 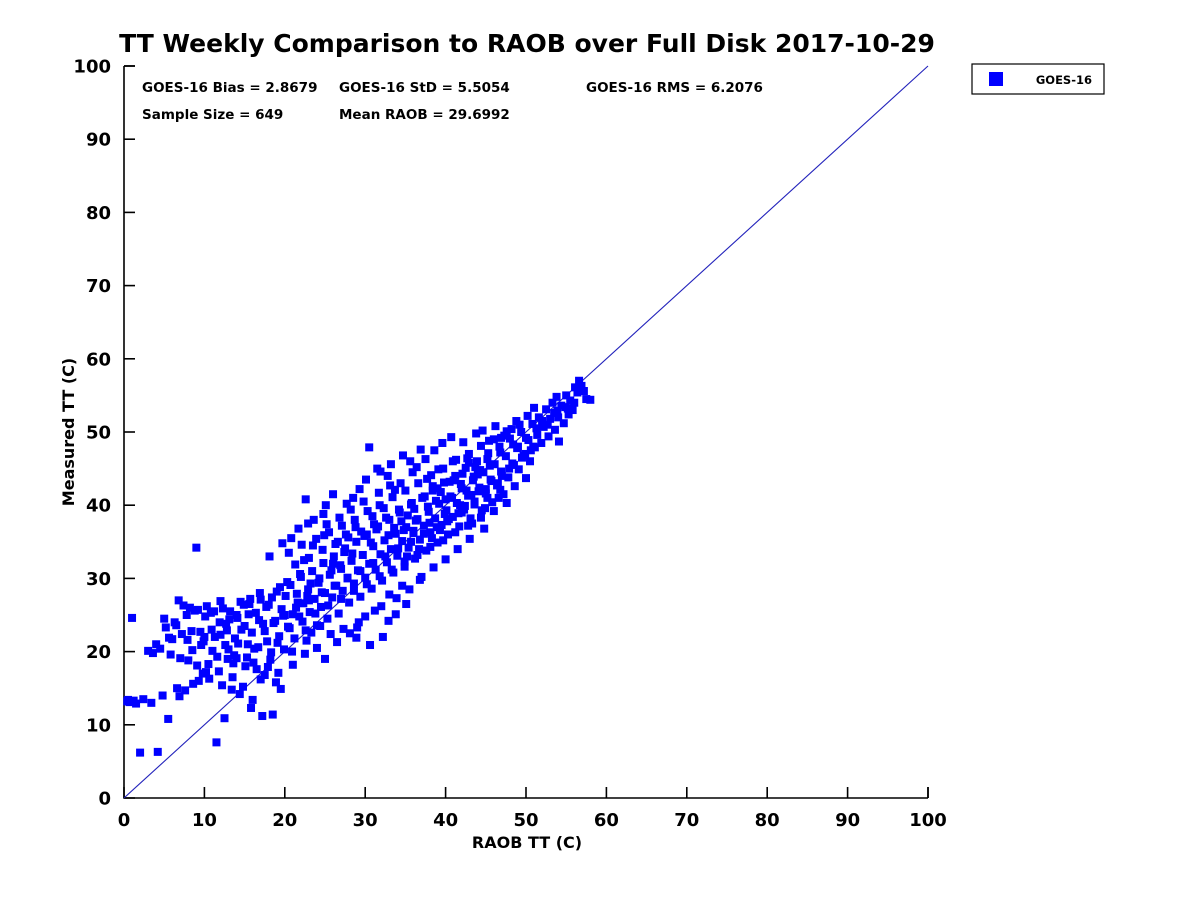 What do you see at coordinates (527, 842) in the screenshot?
I see `x-axis-label: RAOB TT (C)` at bounding box center [527, 842].